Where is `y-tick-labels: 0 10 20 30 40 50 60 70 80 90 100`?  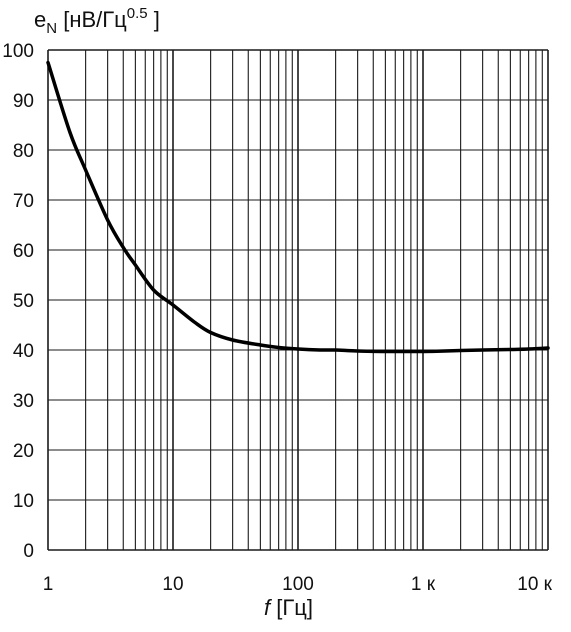 y-tick-labels: 0 10 20 30 40 50 60 70 80 90 100 is located at coordinates (18, 301).